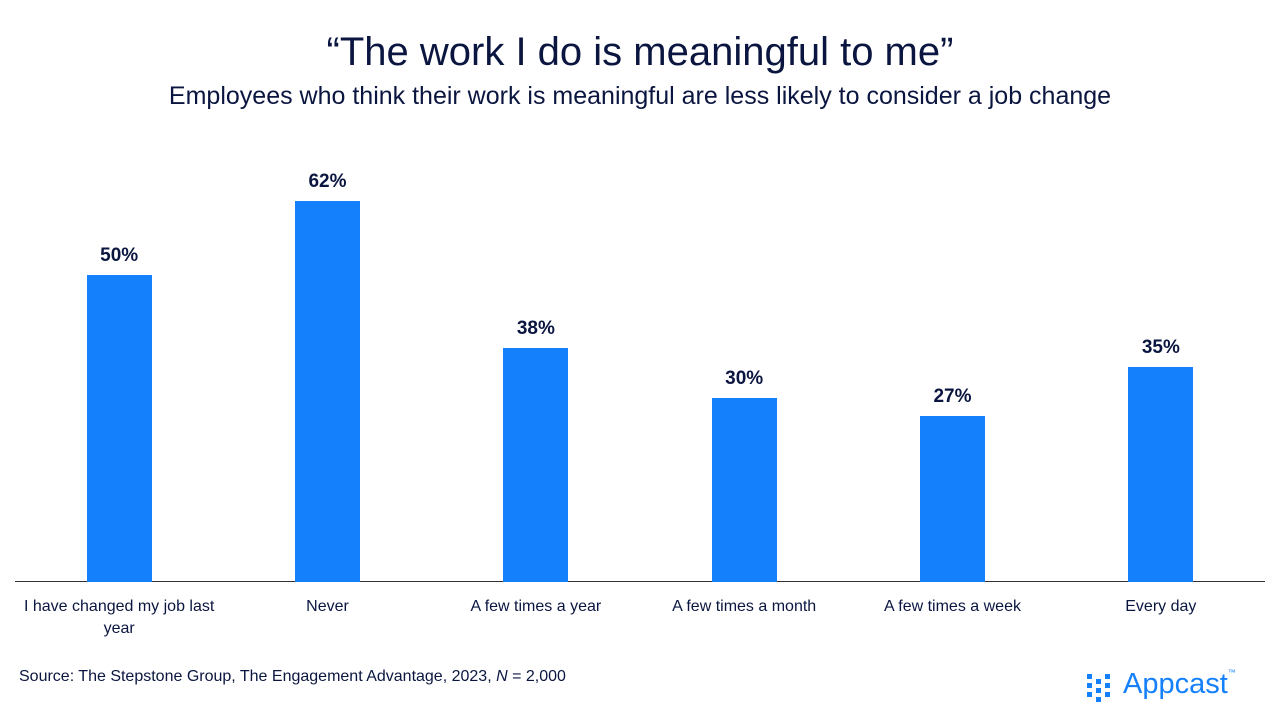 This screenshot has width=1280, height=720. I want to click on x-tick-label: A few times a year, so click(536, 606).